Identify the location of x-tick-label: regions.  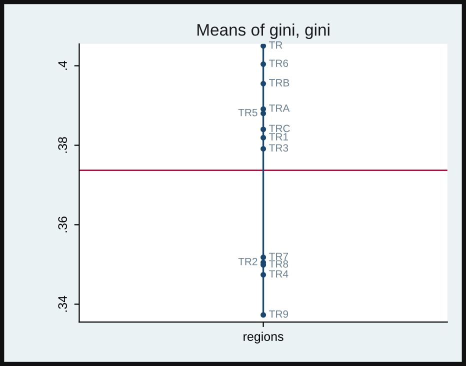
(264, 338).